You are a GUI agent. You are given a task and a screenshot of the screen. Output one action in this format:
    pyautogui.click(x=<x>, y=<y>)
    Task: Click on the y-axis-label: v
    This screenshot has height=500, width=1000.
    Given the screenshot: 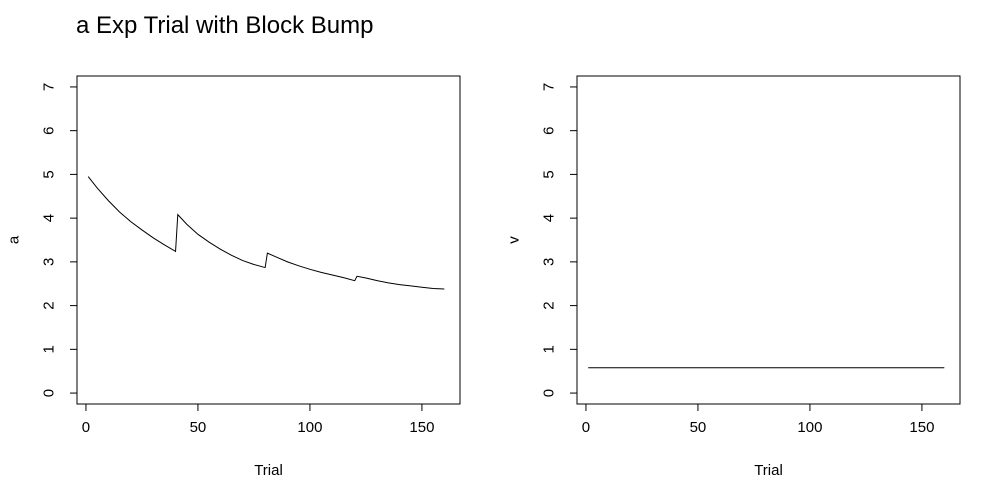 What is the action you would take?
    pyautogui.click(x=514, y=240)
    